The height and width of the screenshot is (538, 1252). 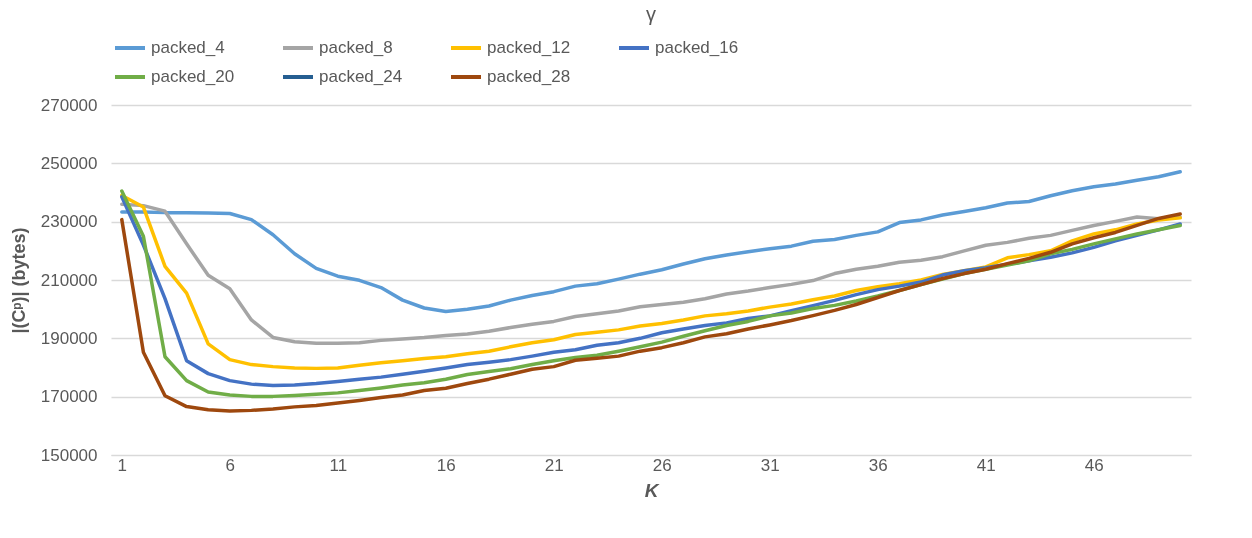 What do you see at coordinates (69, 338) in the screenshot?
I see `y-tick-label: 190000` at bounding box center [69, 338].